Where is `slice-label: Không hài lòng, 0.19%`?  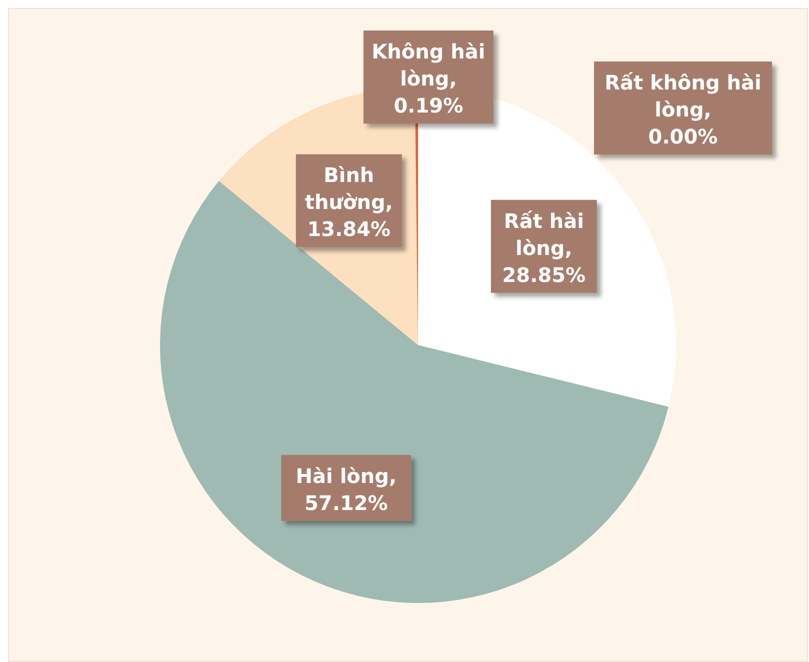 slice-label: Không hài lòng, 0.19% is located at coordinates (429, 79).